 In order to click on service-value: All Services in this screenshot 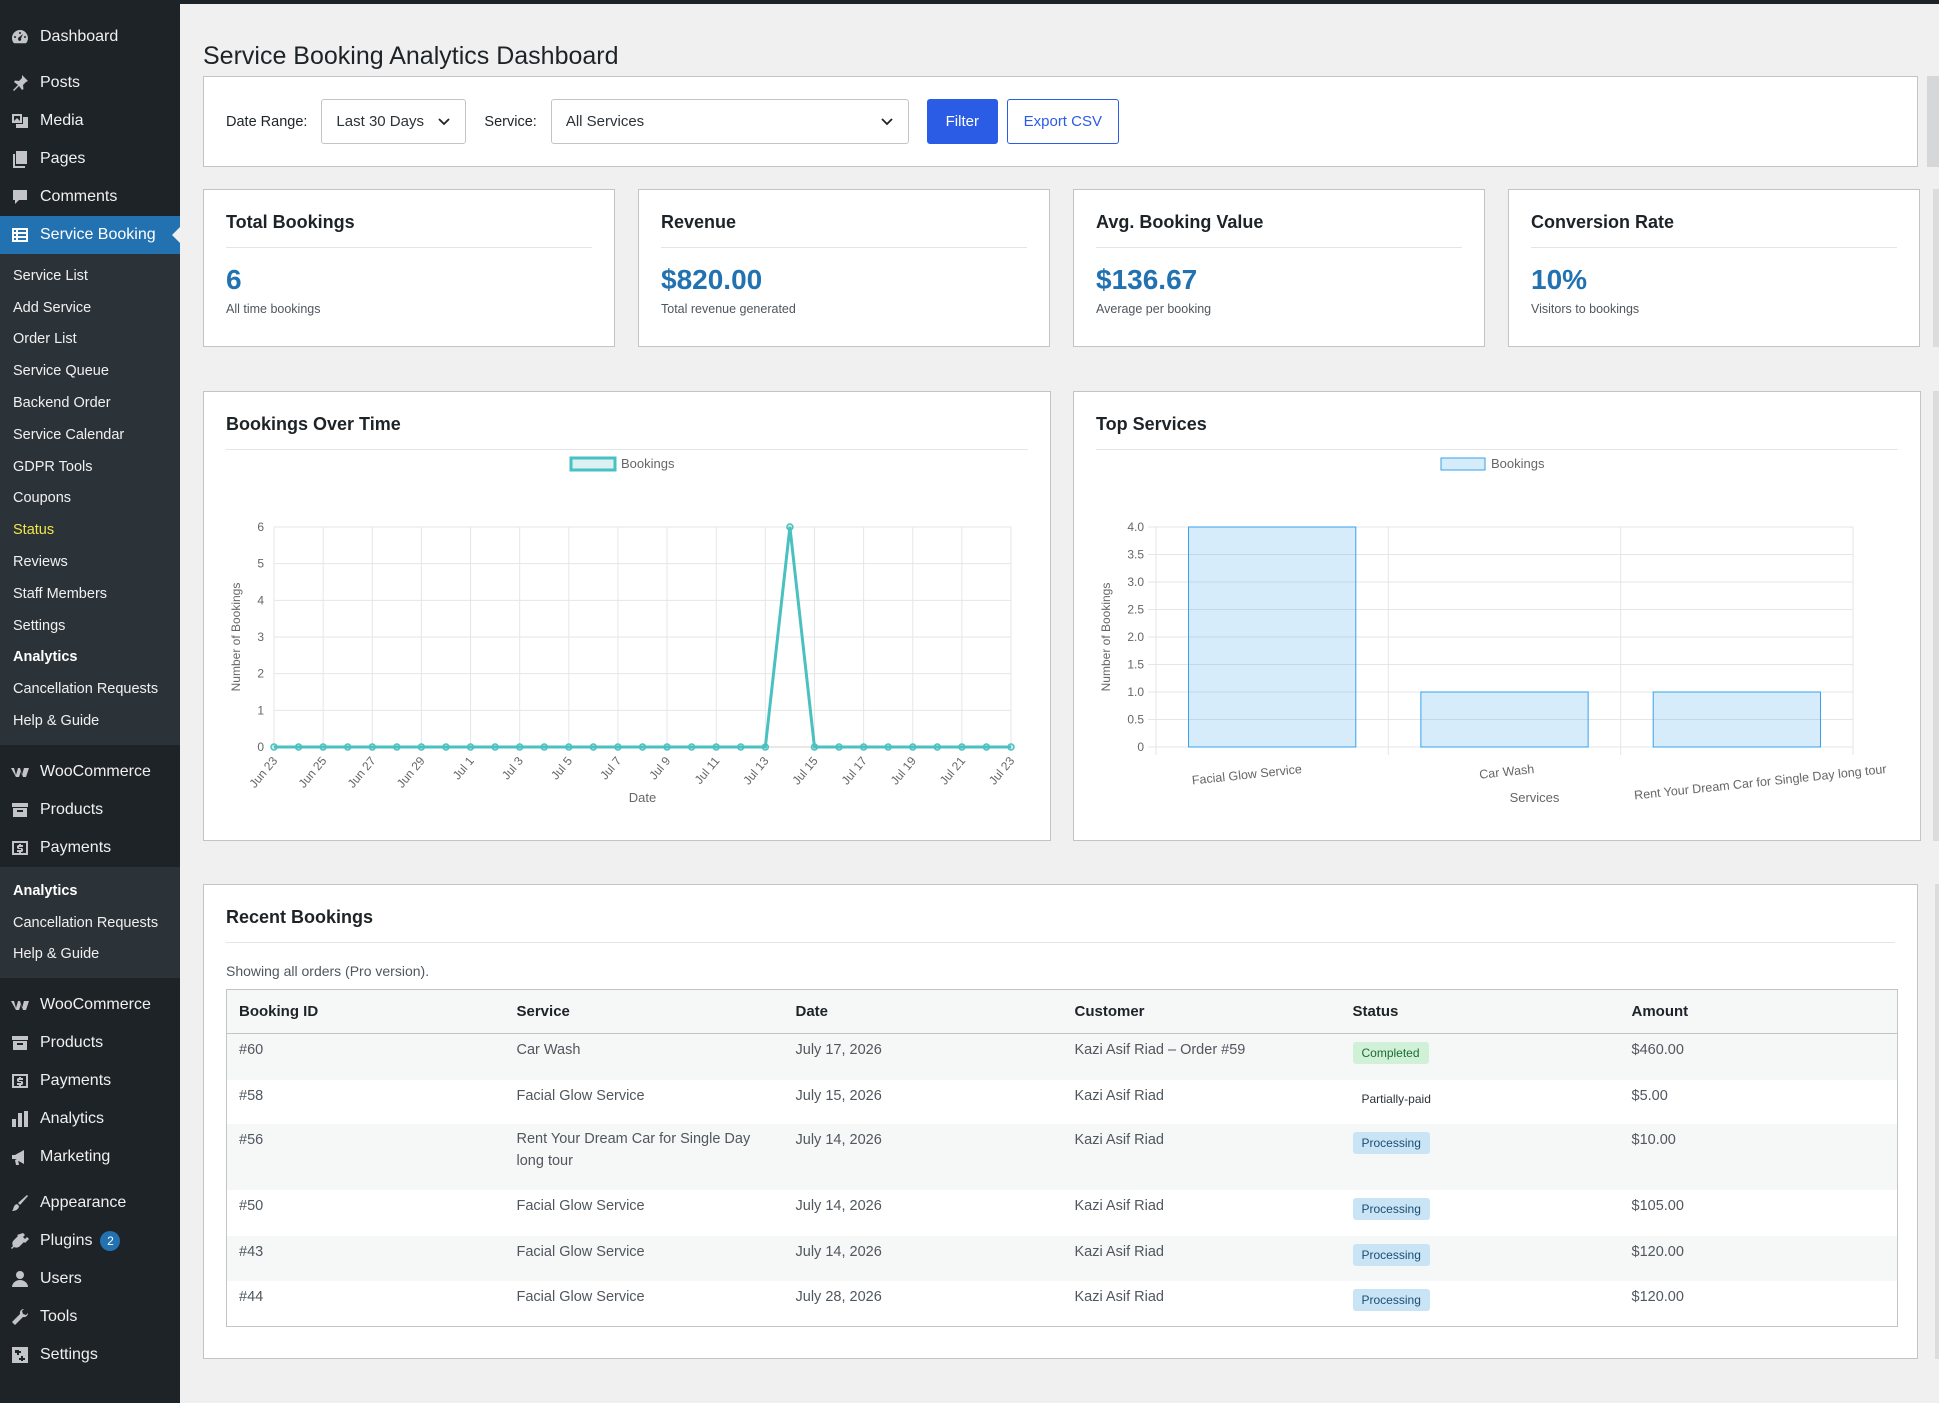, I will do `click(605, 121)`.